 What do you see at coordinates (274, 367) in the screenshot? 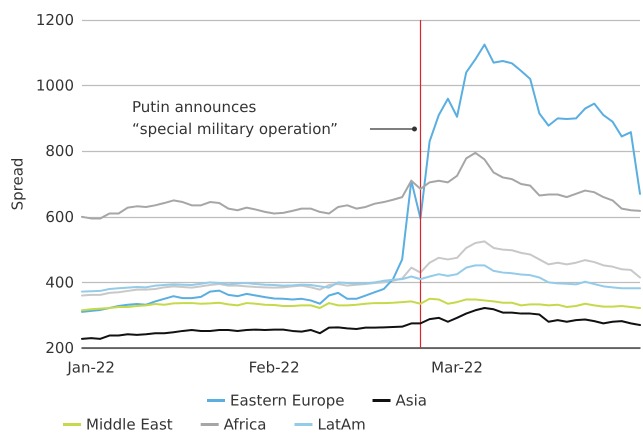
I see `x-tick-label: Feb-22` at bounding box center [274, 367].